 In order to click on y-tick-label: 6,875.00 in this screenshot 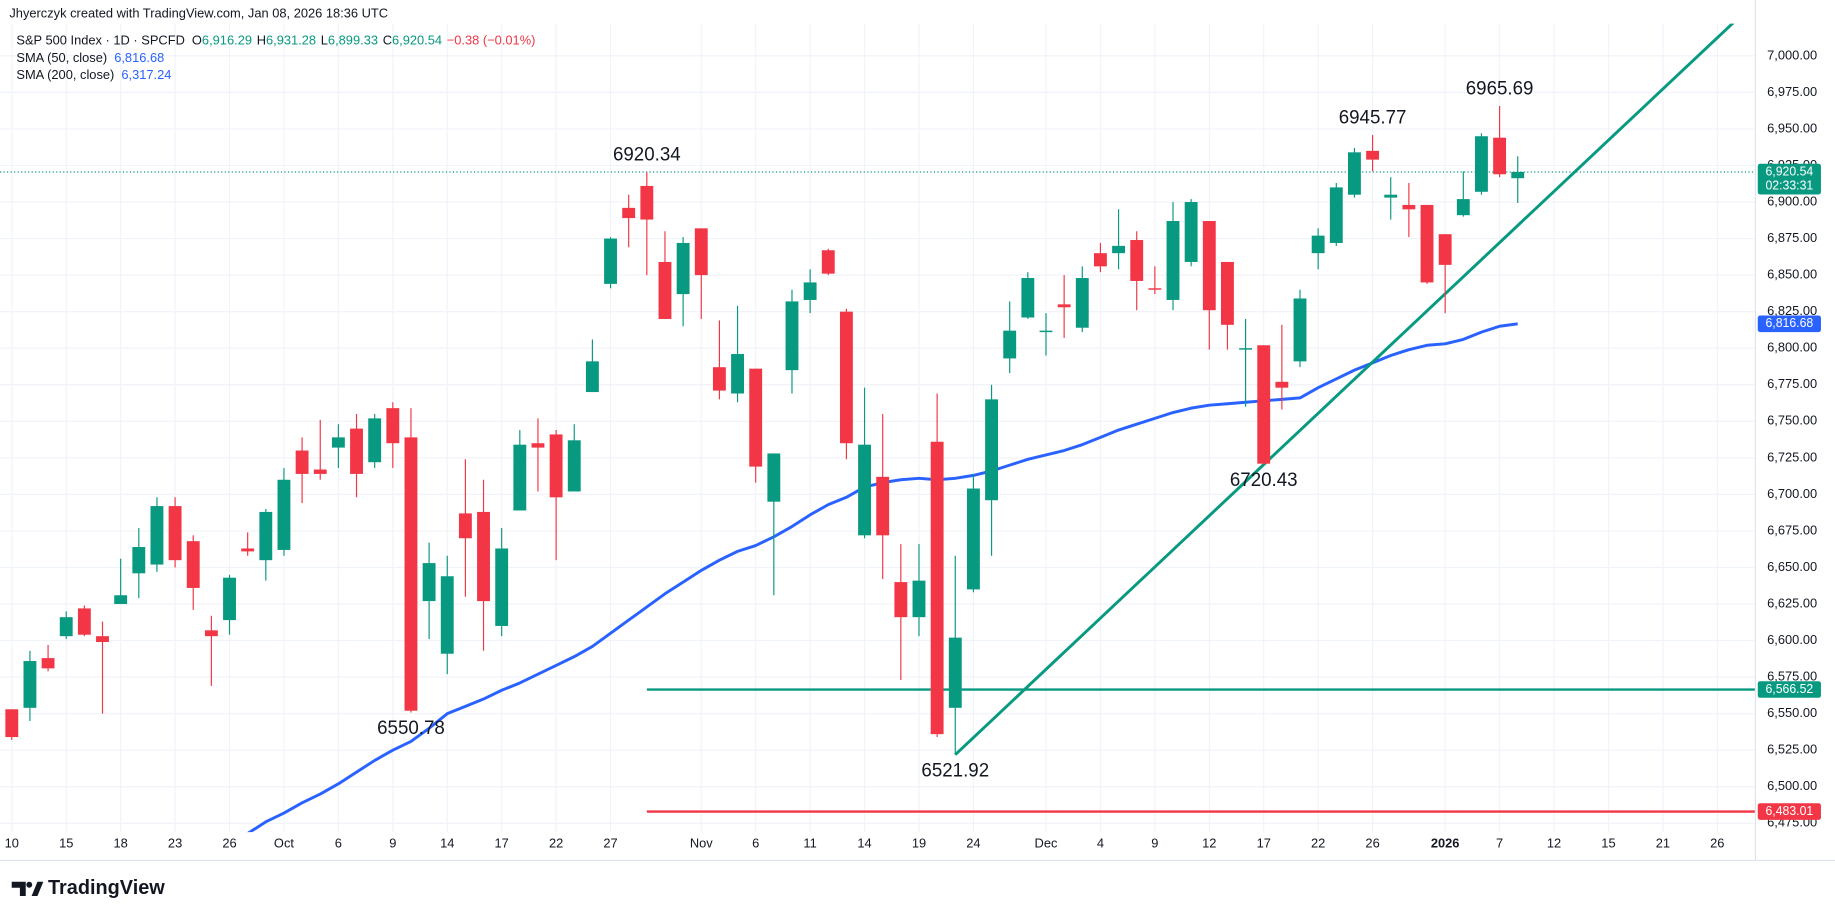, I will do `click(1792, 237)`.